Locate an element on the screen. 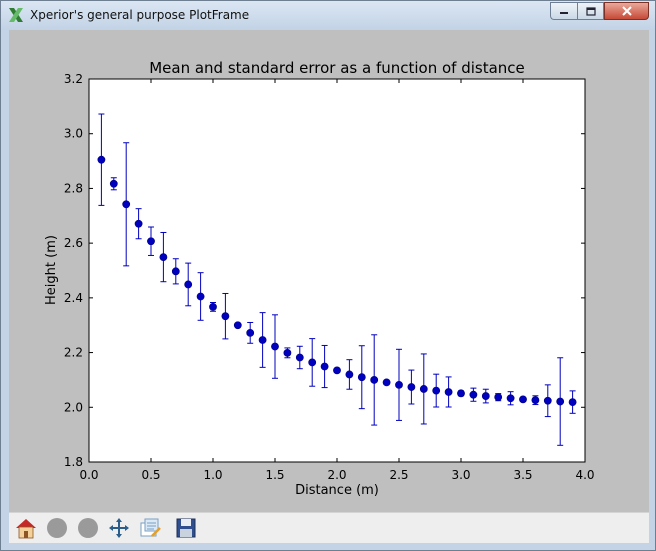  x-tick-label: 2.0 is located at coordinates (336, 475).